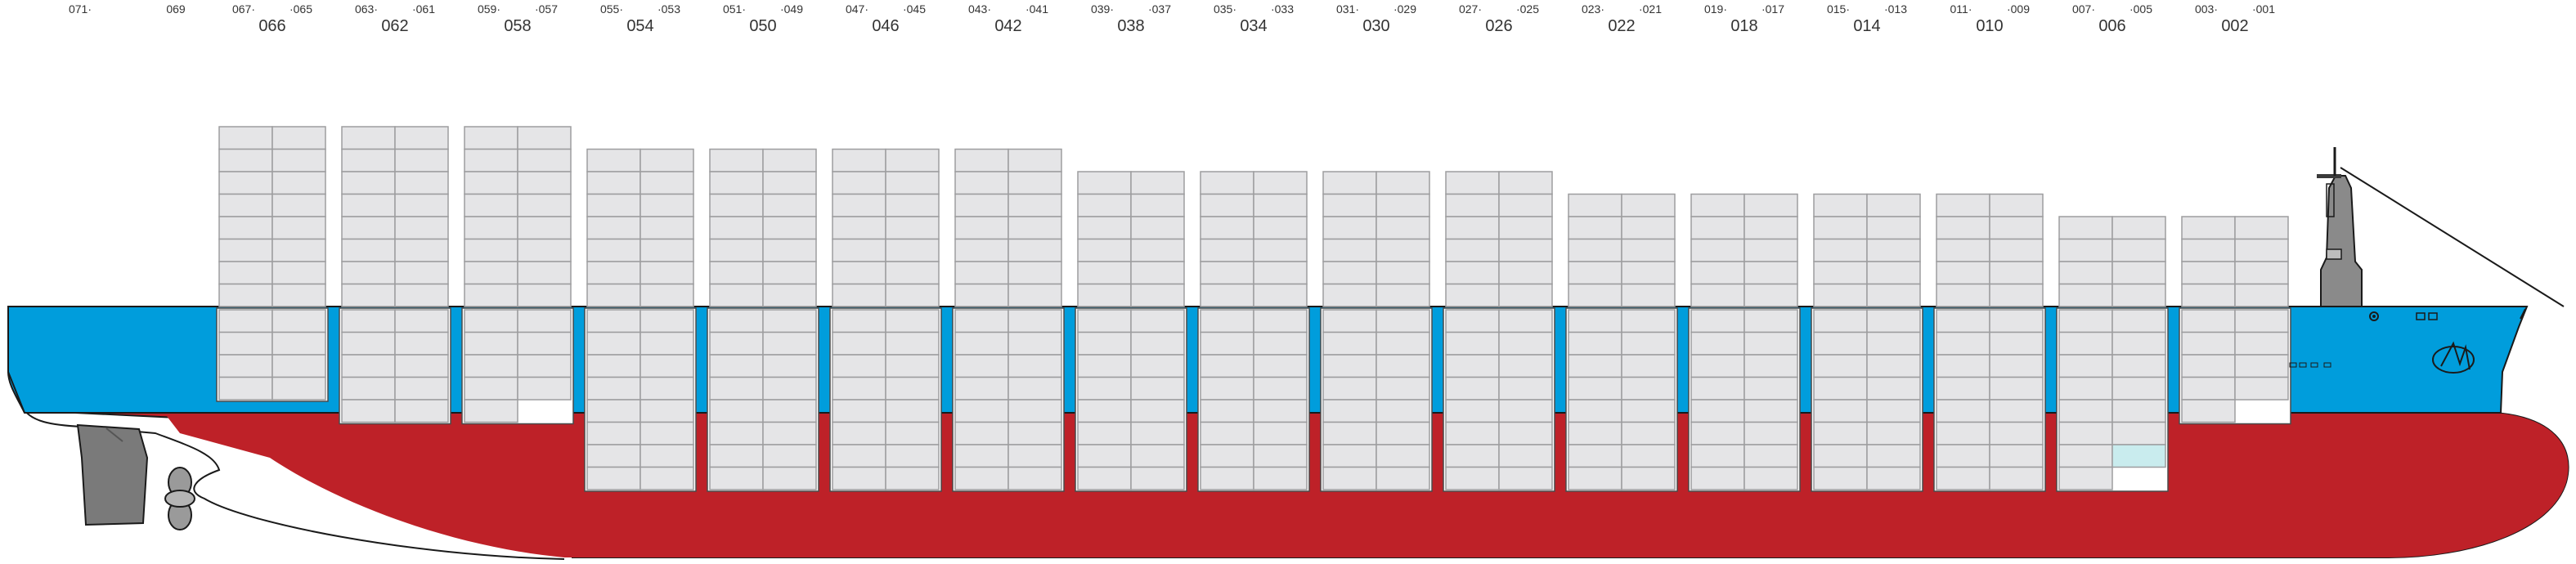 Image resolution: width=2576 pixels, height=564 pixels. What do you see at coordinates (2141, 9) in the screenshot?
I see `bay-label-odd-right: ·005` at bounding box center [2141, 9].